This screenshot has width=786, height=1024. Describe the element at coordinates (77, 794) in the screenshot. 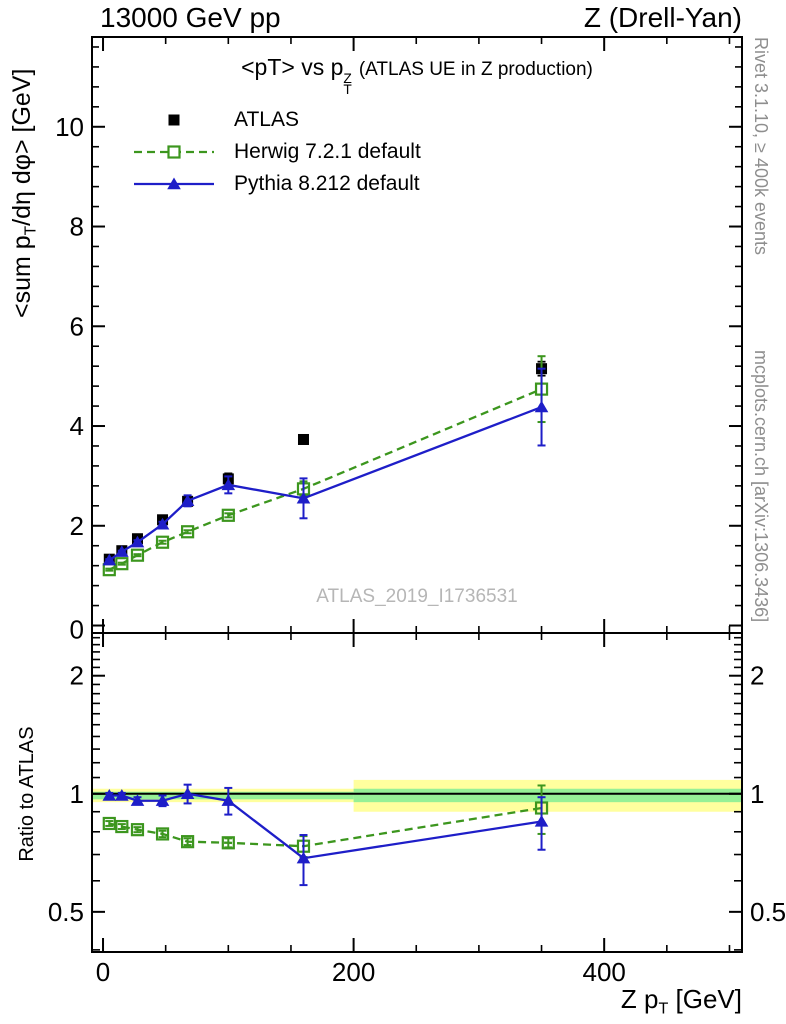

I see `y-ratio-tick-label-left: 1` at that location.